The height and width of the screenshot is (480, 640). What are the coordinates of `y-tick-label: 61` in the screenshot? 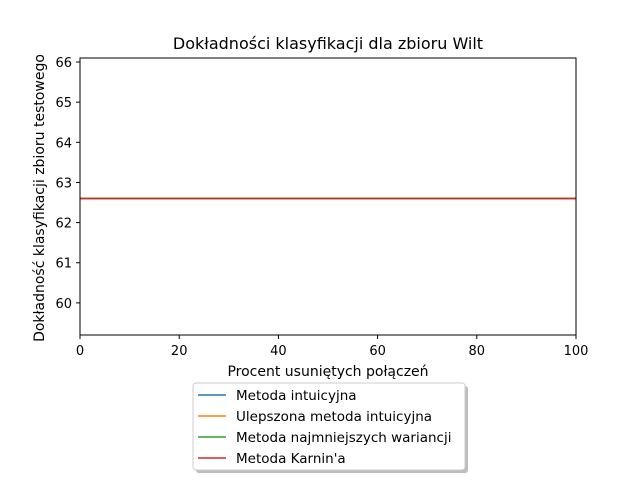 It's located at (63, 264).